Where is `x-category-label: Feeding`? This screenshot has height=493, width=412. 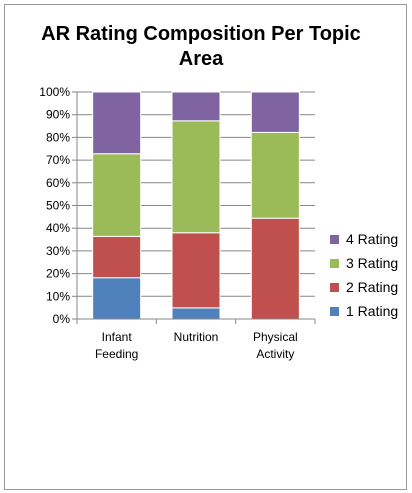
x-category-label: Feeding is located at coordinates (116, 354).